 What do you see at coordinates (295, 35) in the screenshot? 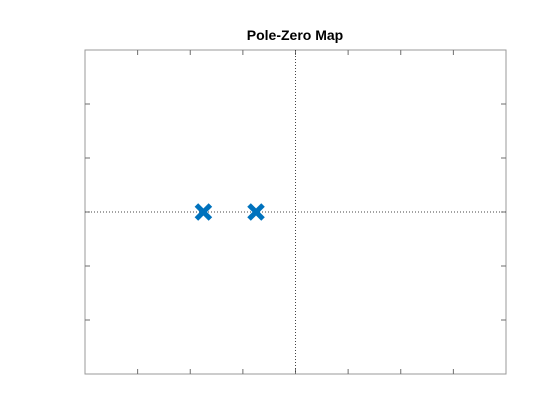
I see `chart-title: Pole-Zero Map` at bounding box center [295, 35].